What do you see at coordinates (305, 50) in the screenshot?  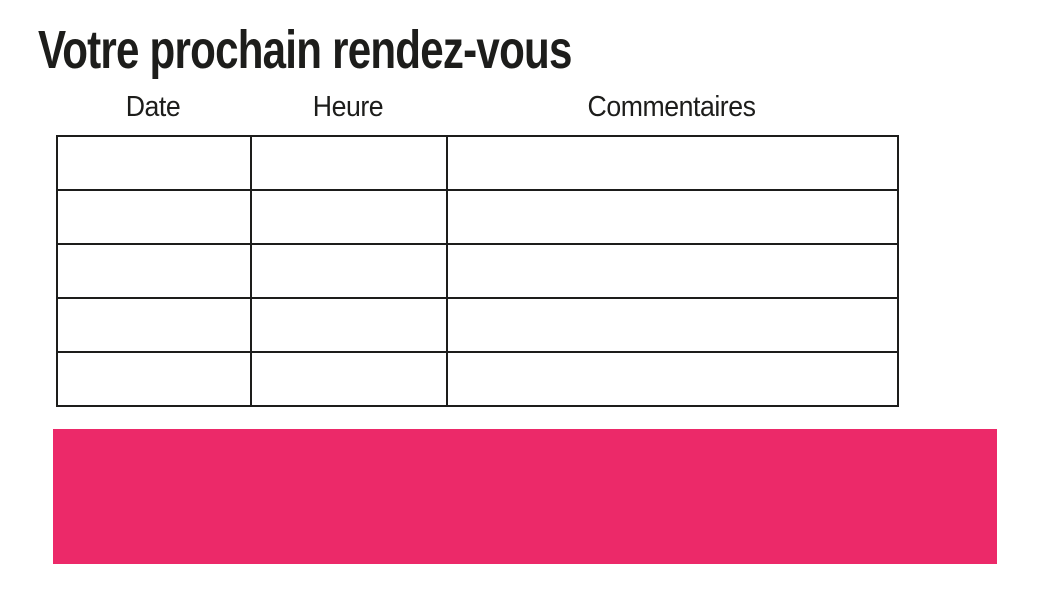 I see `page-title: Votre prochain rendez-vous` at bounding box center [305, 50].